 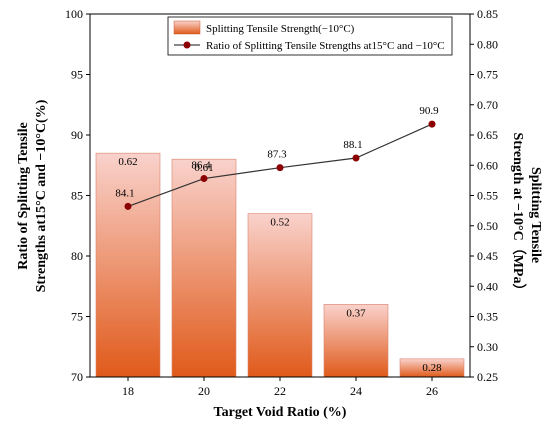 What do you see at coordinates (128, 391) in the screenshot?
I see `x-tick-label: 18` at bounding box center [128, 391].